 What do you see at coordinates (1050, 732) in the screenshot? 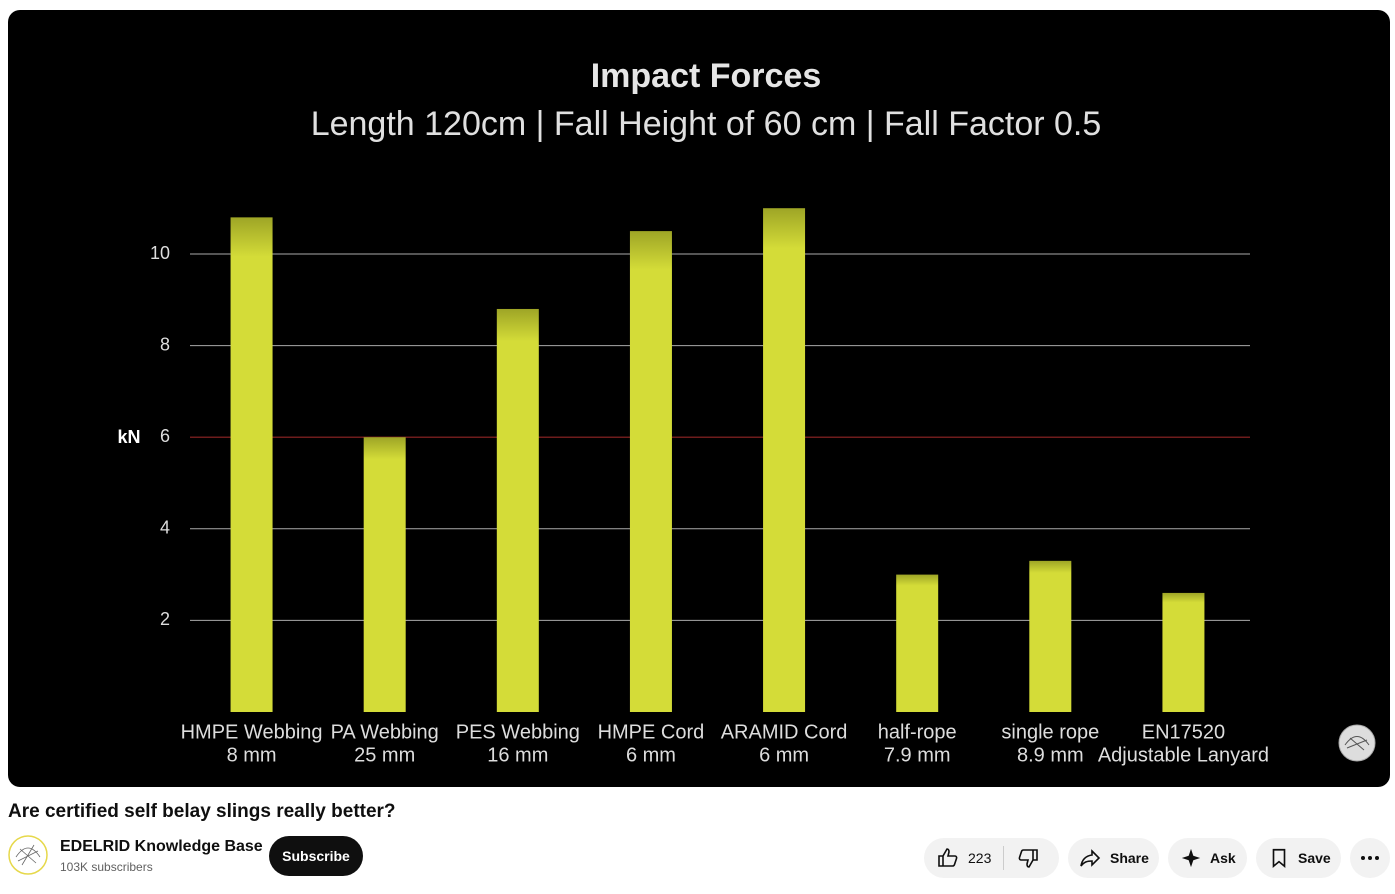
I see `x-tick-label: single rope` at bounding box center [1050, 732].